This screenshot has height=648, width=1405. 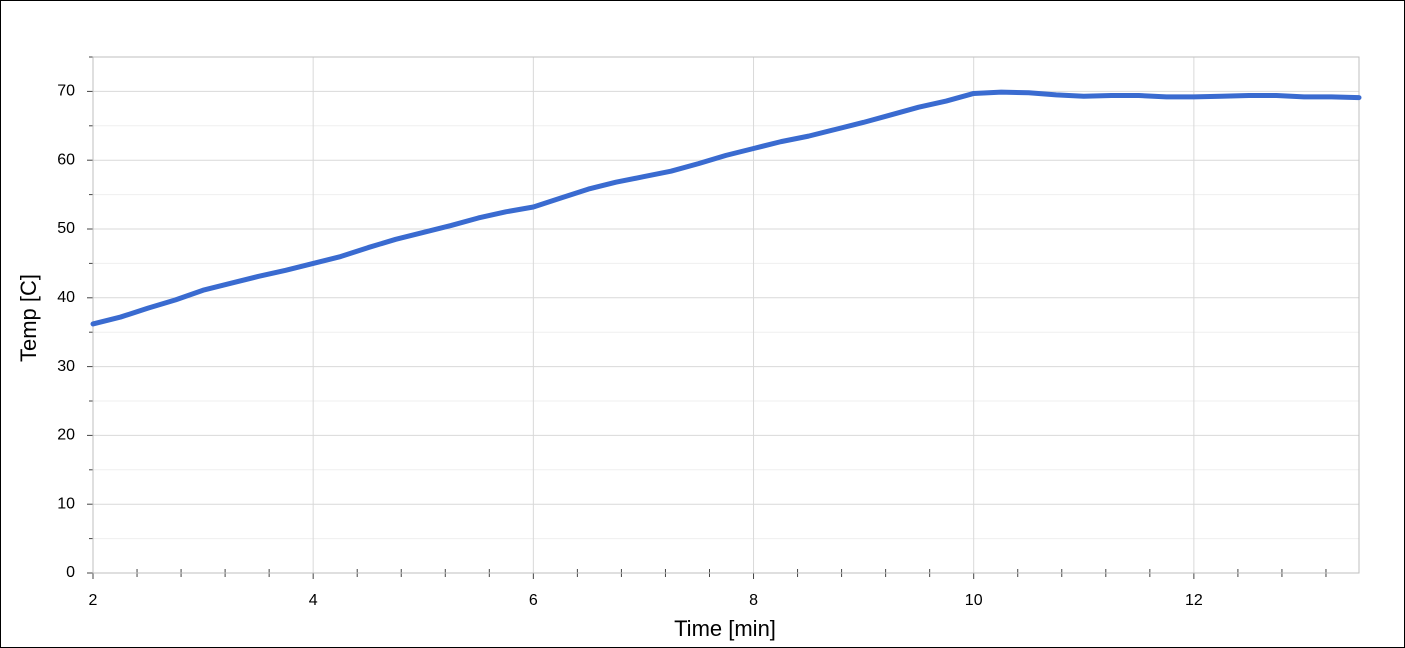 I want to click on y-tick-label: 30, so click(x=66, y=366).